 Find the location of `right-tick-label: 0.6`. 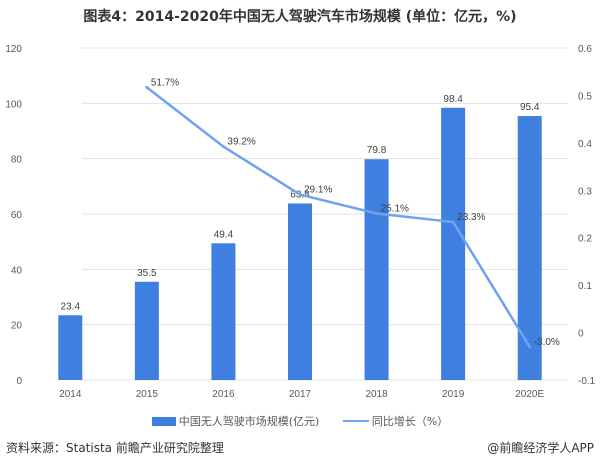

right-tick-label: 0.6 is located at coordinates (585, 49).